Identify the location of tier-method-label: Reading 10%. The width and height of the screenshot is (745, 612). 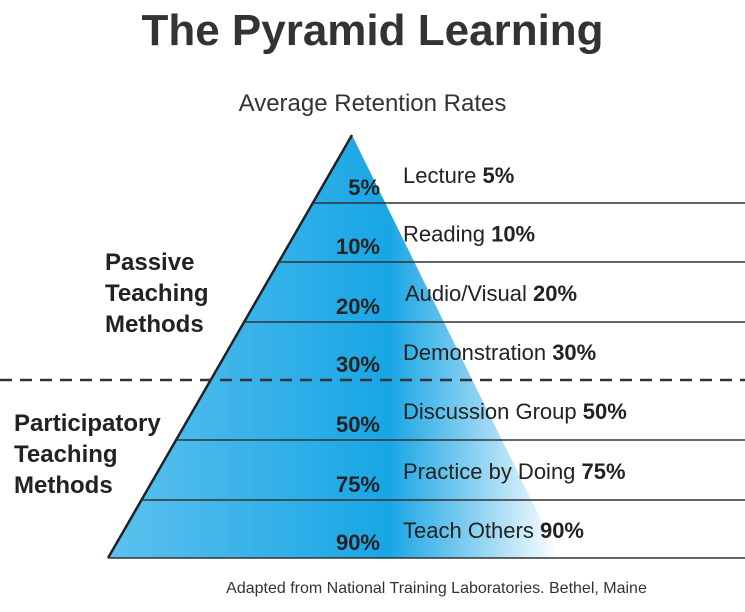
(469, 234).